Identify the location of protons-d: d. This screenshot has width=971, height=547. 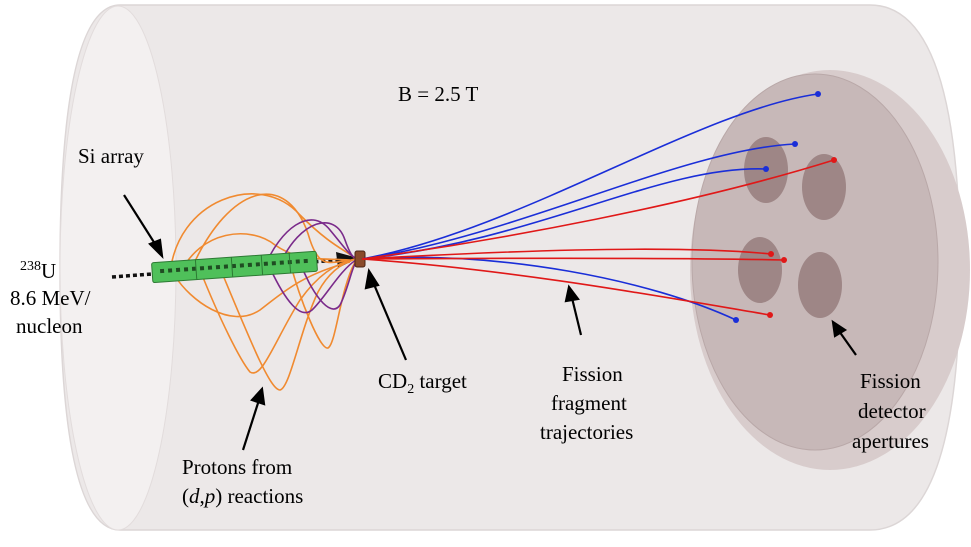
(194, 496).